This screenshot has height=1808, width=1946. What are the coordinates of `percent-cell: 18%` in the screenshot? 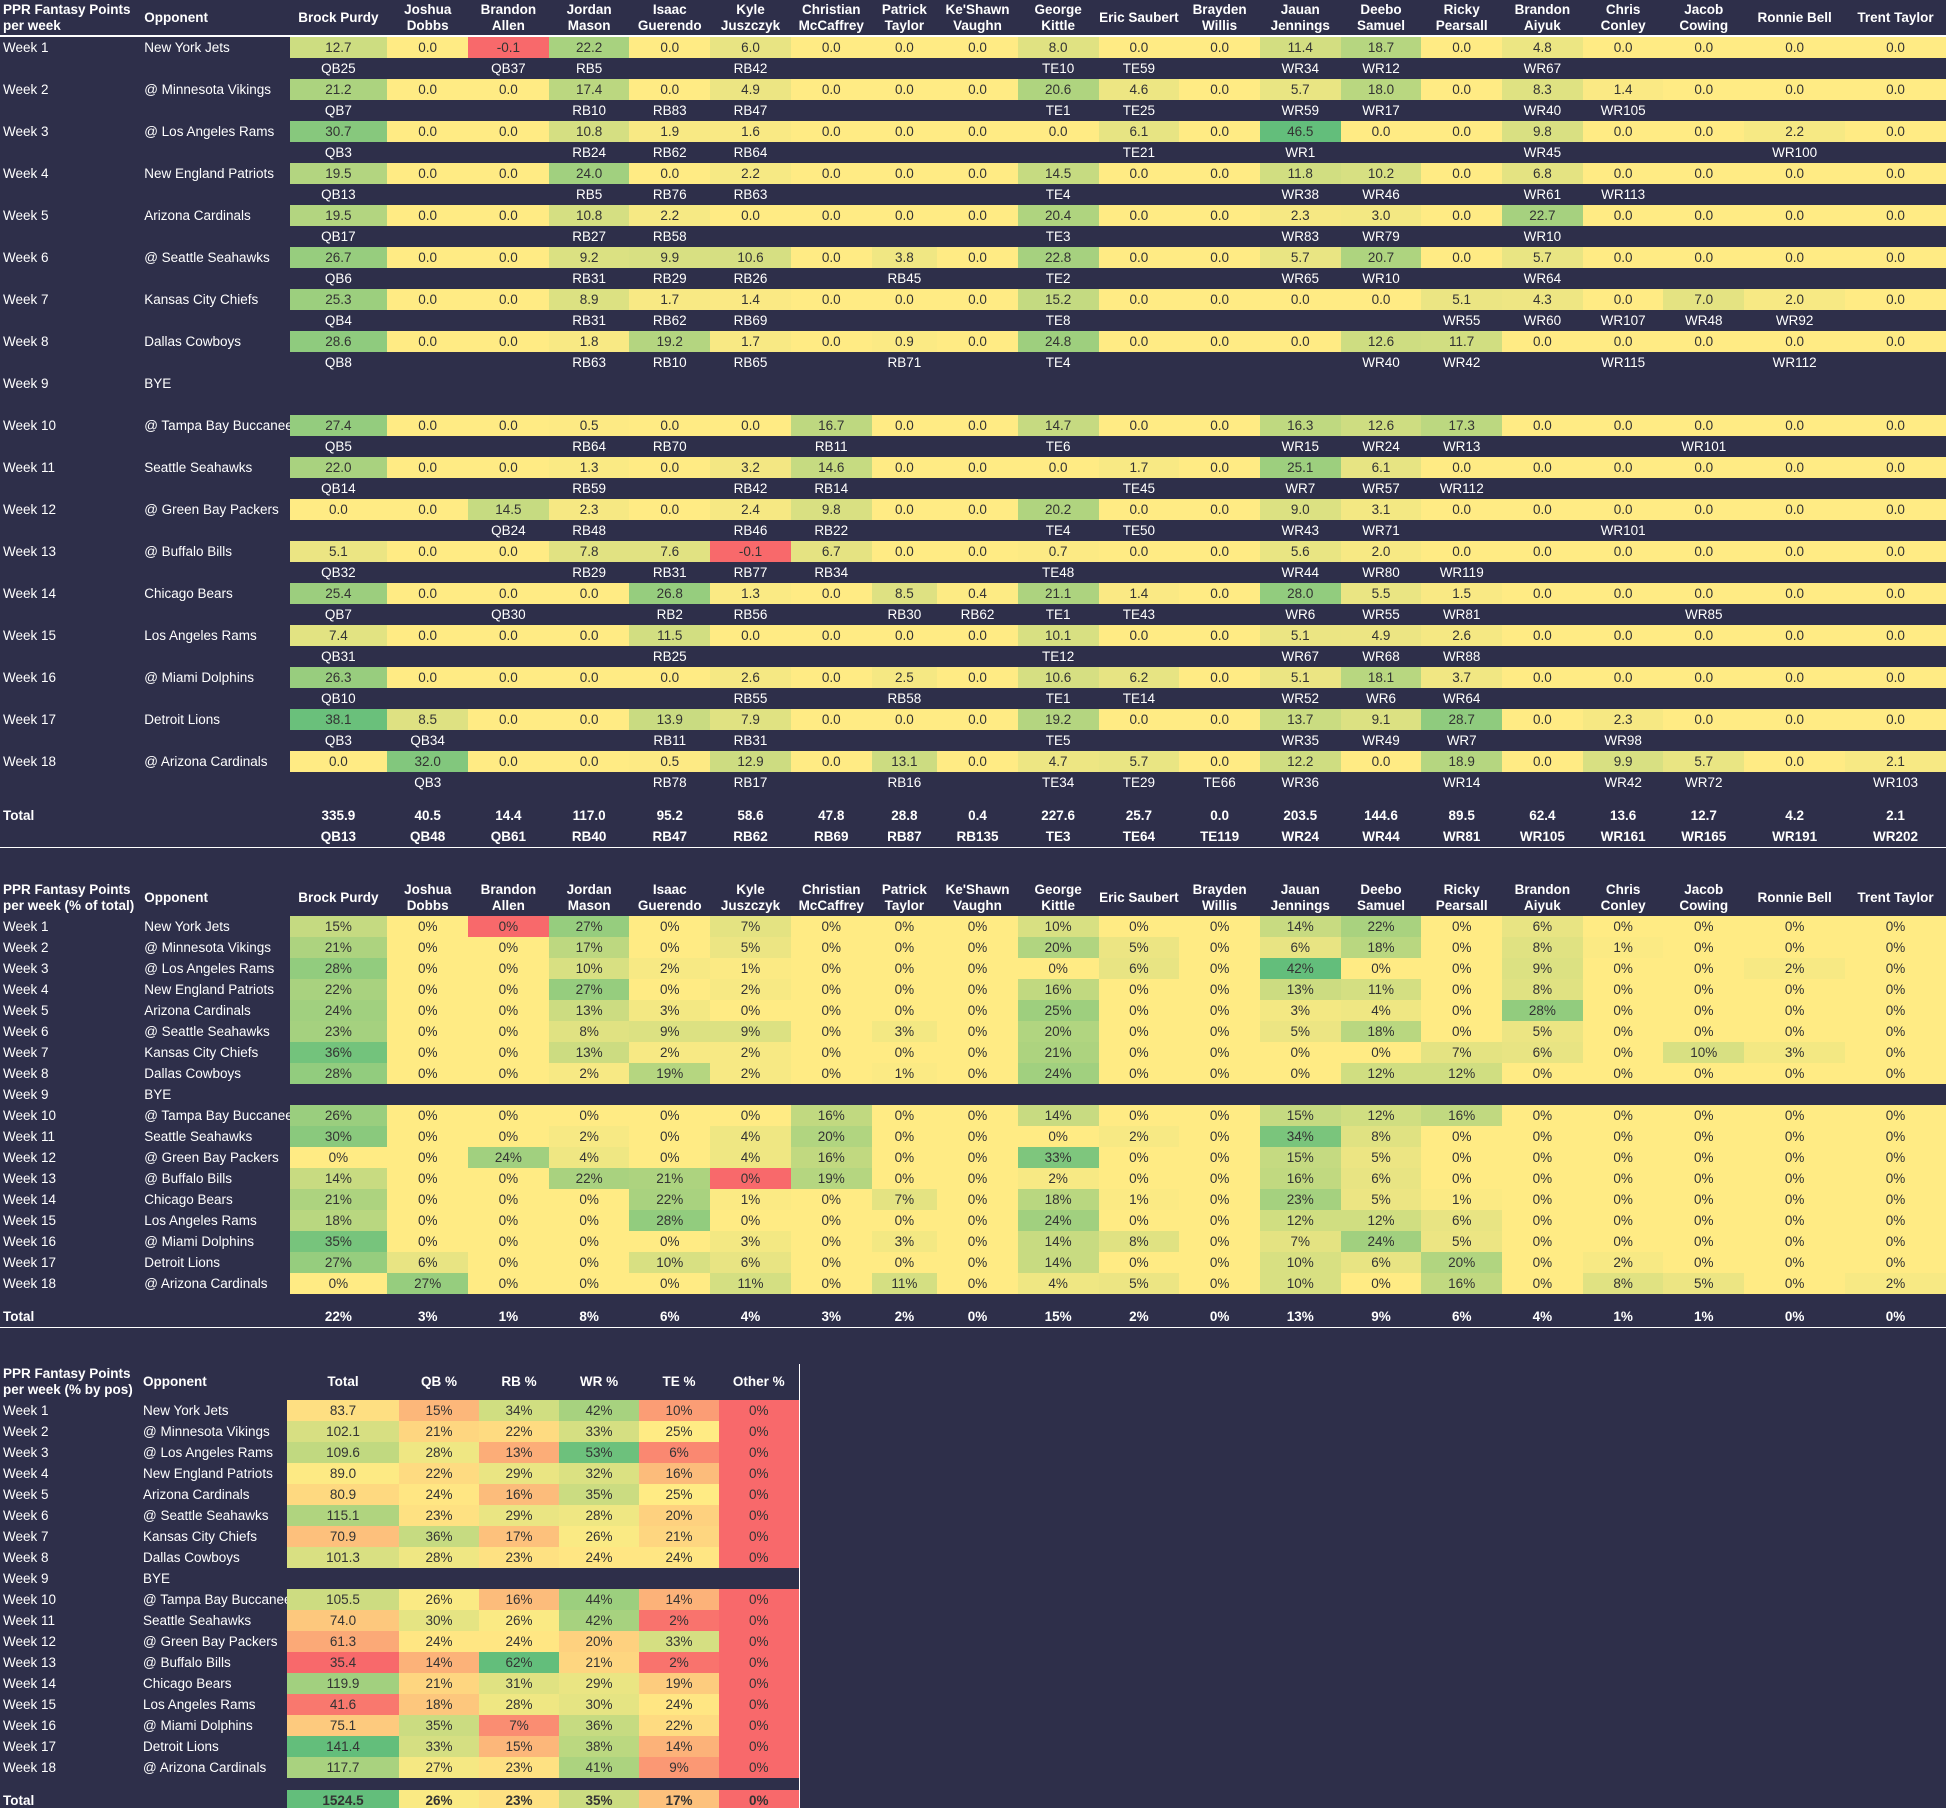 It's located at (338, 1220).